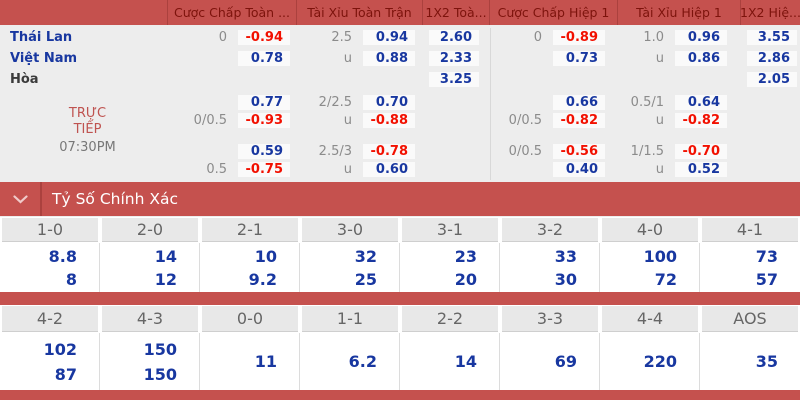 The image size is (800, 400). I want to click on score-odds: 9.2, so click(262, 279).